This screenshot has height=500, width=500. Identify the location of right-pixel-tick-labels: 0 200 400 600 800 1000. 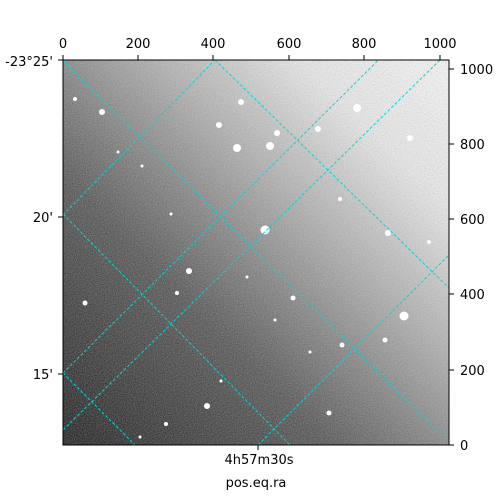
(476, 258).